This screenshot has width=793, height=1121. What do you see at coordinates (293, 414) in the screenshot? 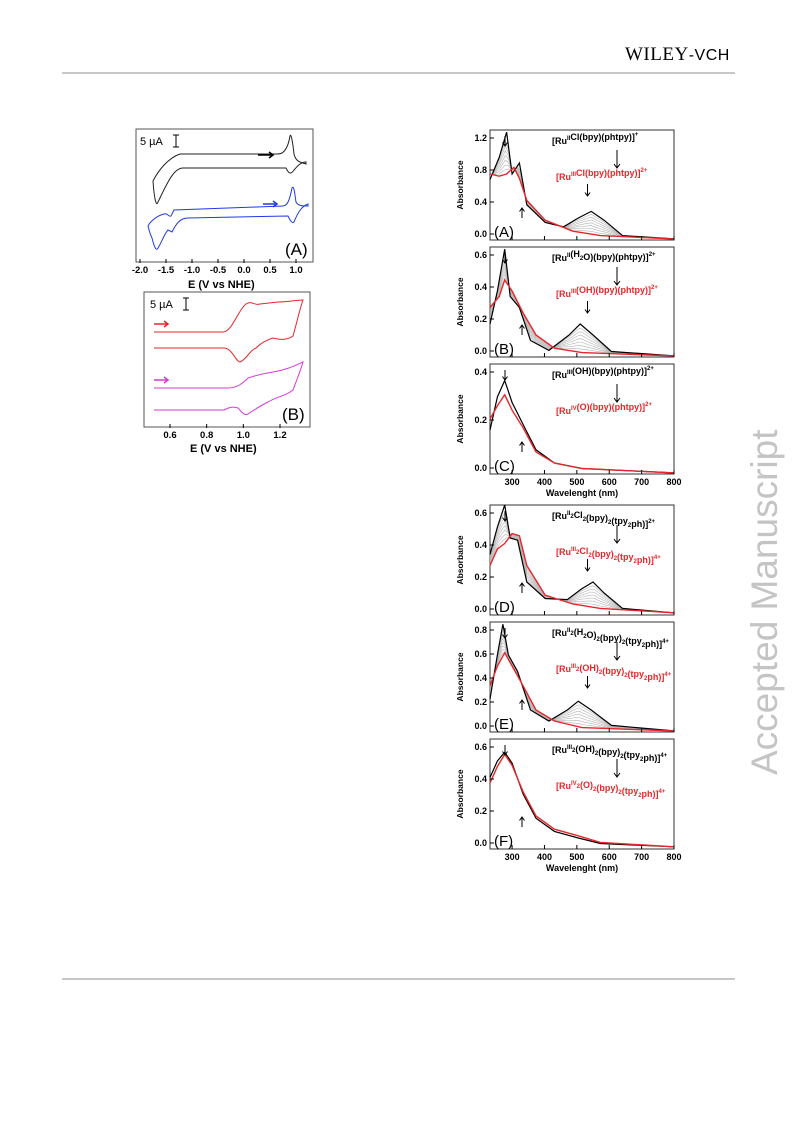
I see `cv-panel-b-label: (B)` at bounding box center [293, 414].